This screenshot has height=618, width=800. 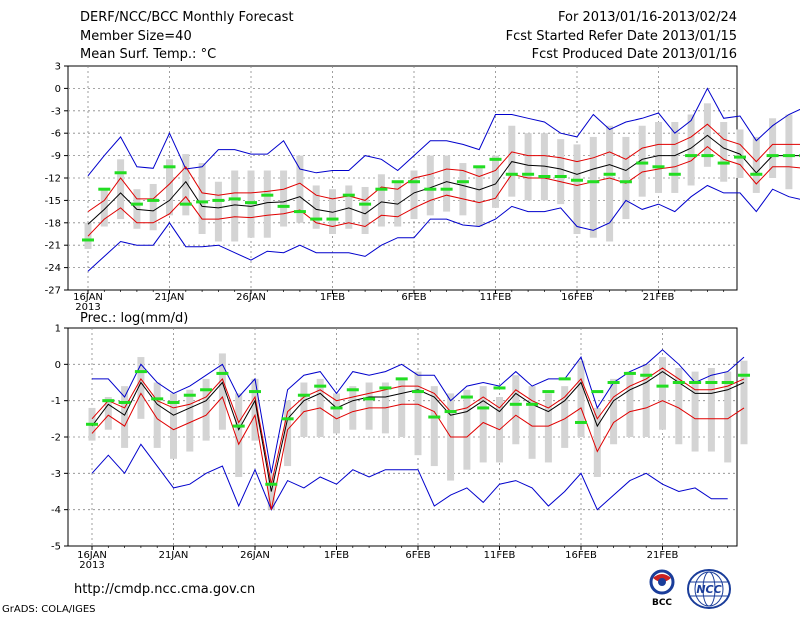 I want to click on bcc-logo: BCC, so click(x=662, y=588).